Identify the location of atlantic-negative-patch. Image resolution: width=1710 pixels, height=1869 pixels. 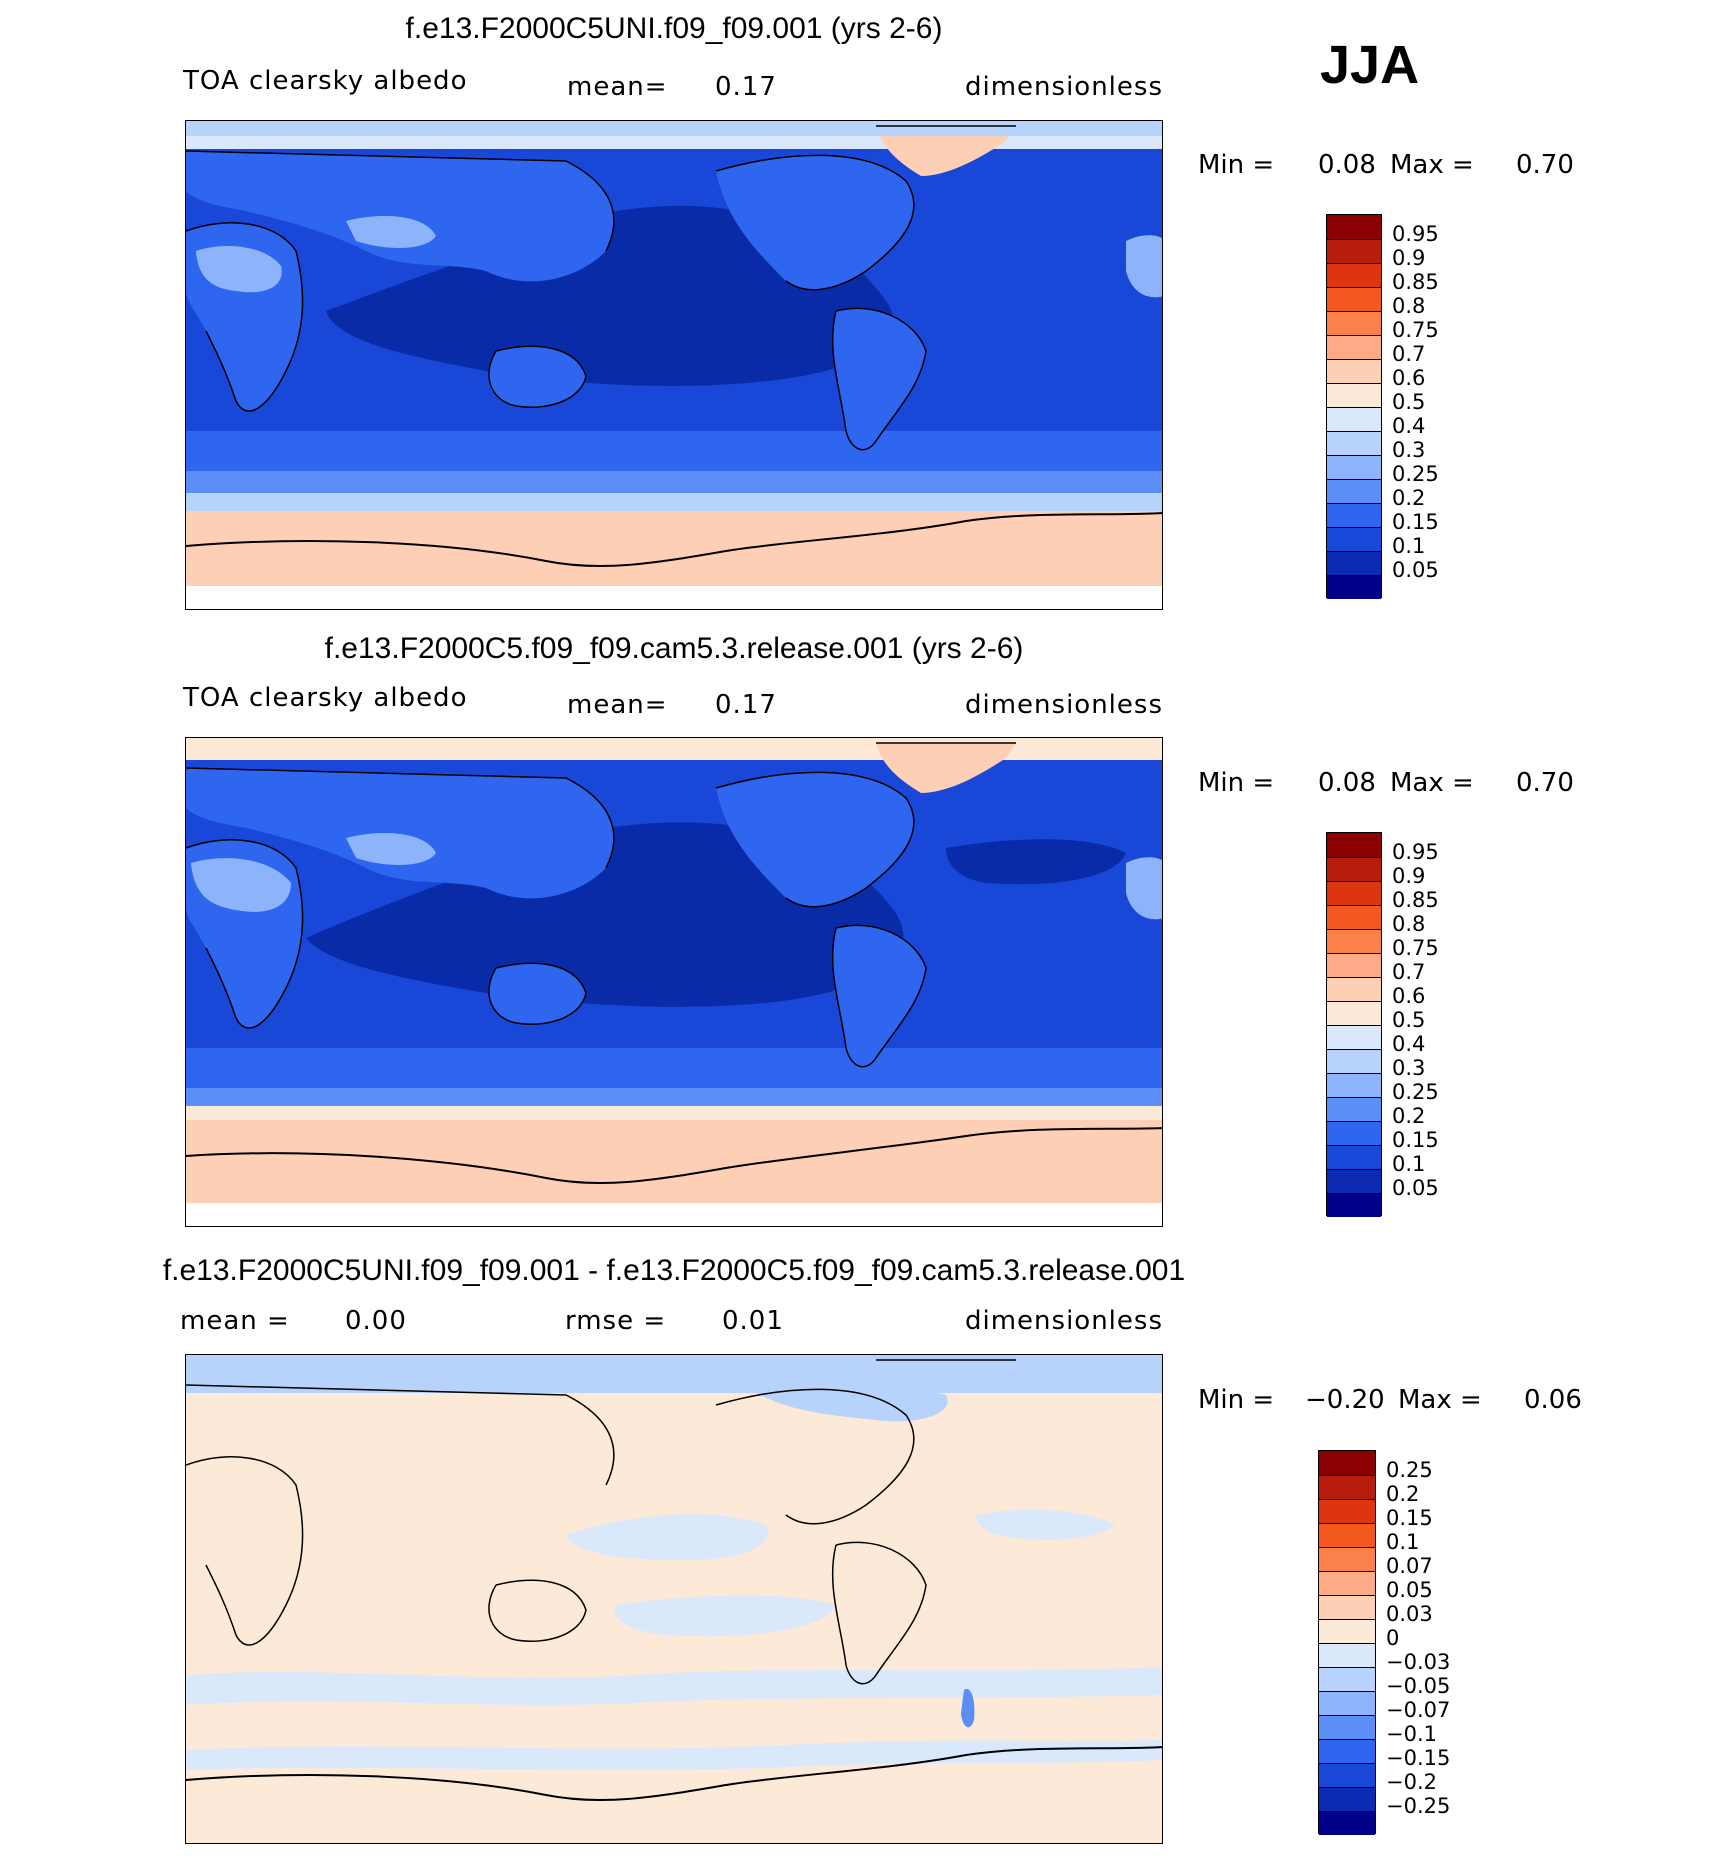
(1046, 1524).